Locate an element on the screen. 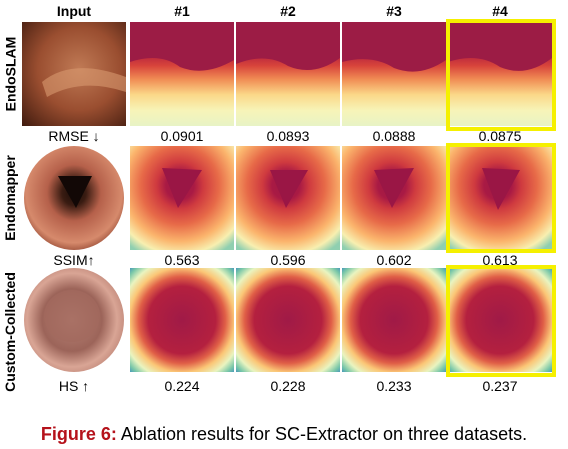 The height and width of the screenshot is (449, 568). dataset-label: Custom-Collected is located at coordinates (10, 332).